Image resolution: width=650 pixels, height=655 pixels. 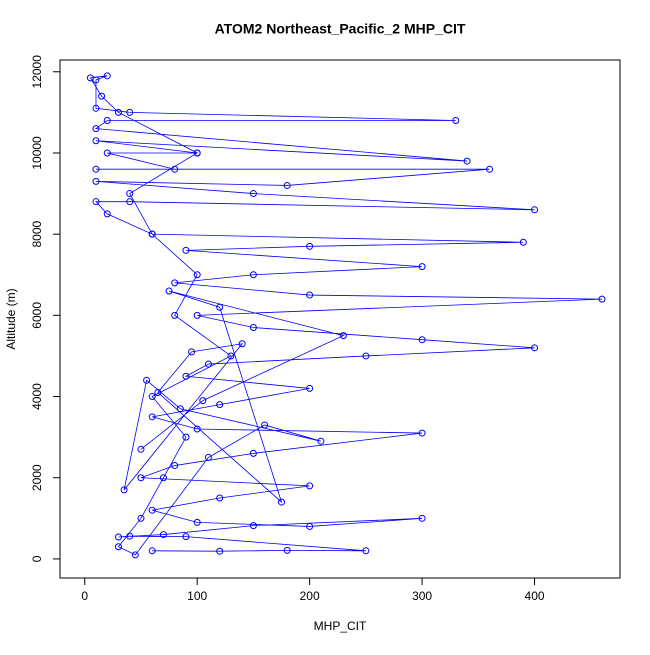 I want to click on y-tick-label: 4000, so click(x=37, y=396).